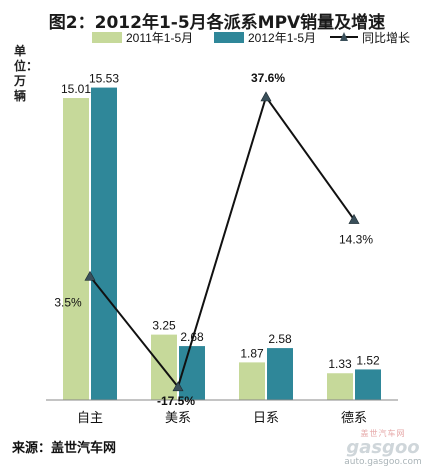  Describe the element at coordinates (383, 433) in the screenshot. I see `watermark-cn: 盖世汽车网` at that location.